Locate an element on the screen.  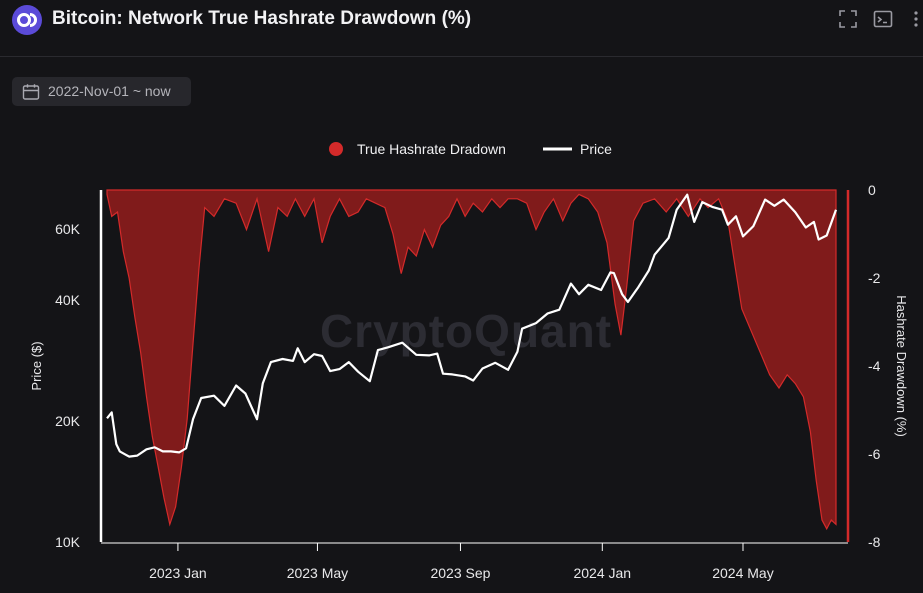
date-range-filter: 2022-Nov-01 ~ now is located at coordinates (101, 91).